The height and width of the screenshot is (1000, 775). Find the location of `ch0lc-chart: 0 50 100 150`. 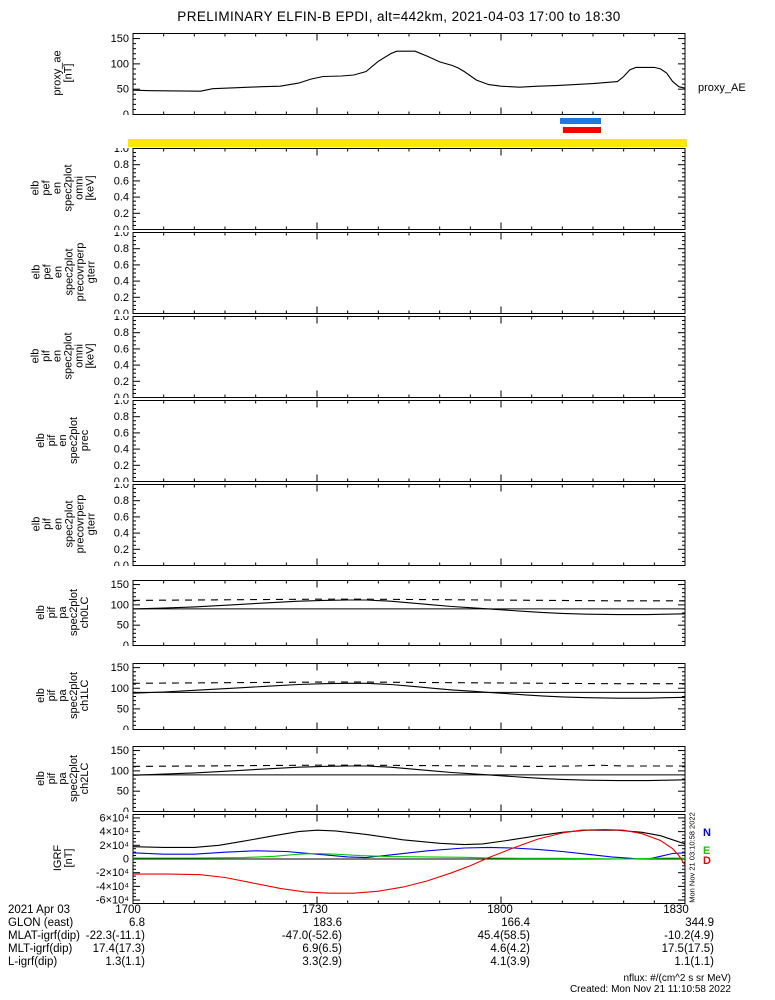

ch0lc-chart: 0 50 100 150 is located at coordinates (398, 613).